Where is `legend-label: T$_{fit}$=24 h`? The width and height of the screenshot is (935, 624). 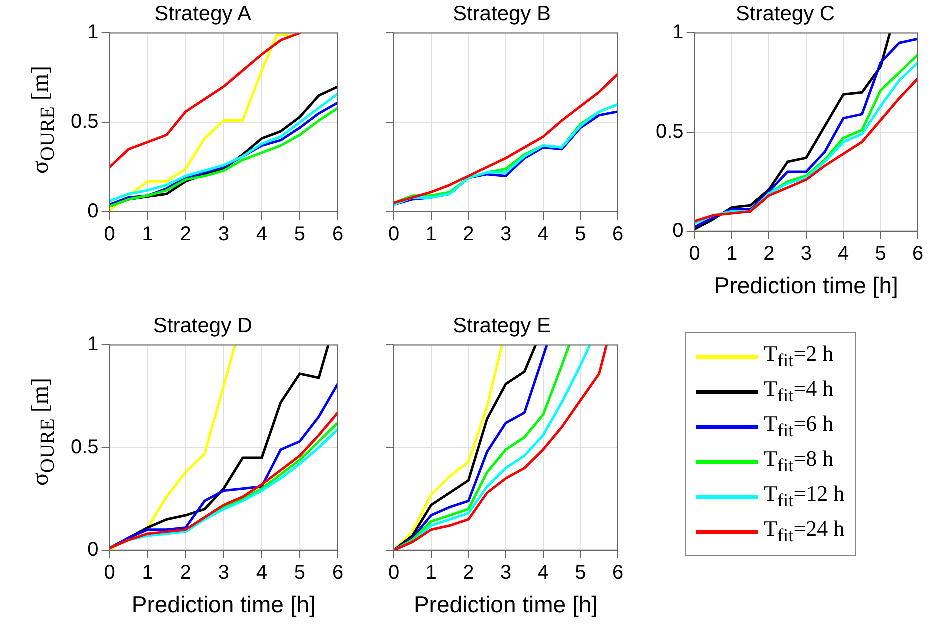
legend-label: T$_{fit}$=24 h is located at coordinates (804, 531).